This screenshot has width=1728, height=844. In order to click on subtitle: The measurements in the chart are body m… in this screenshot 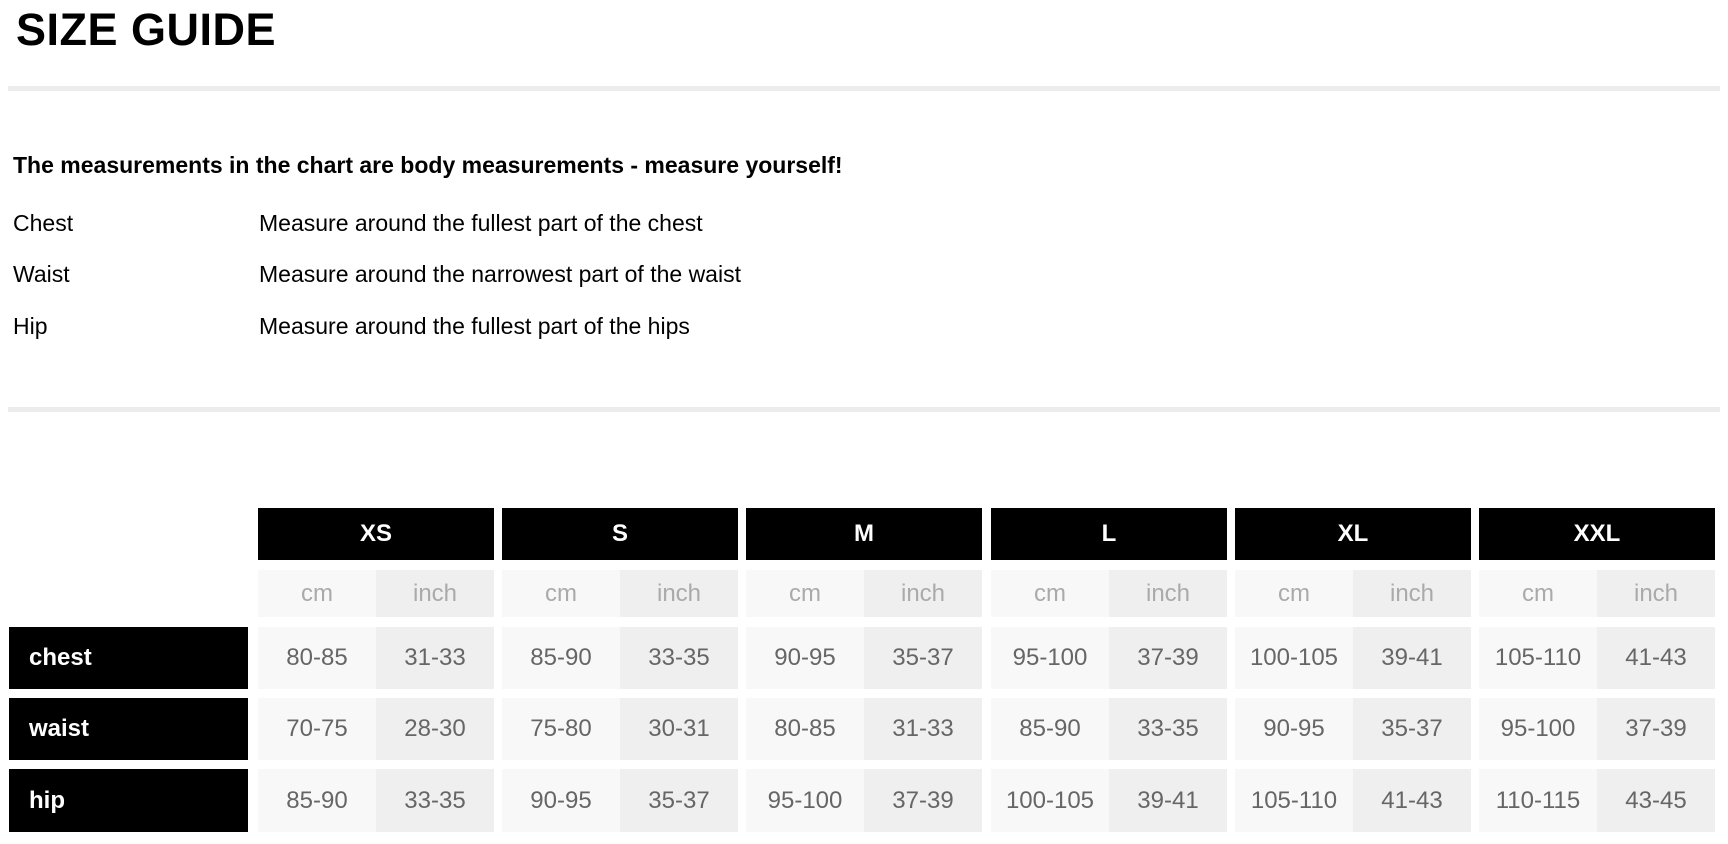, I will do `click(428, 165)`.